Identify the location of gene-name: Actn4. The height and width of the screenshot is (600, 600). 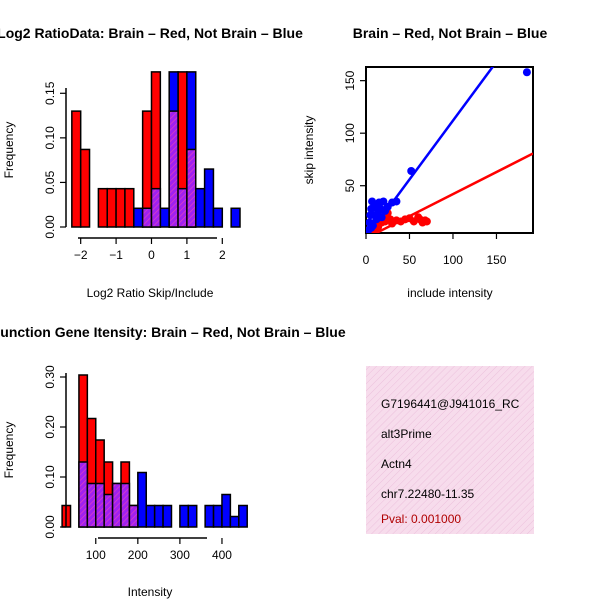
(396, 464).